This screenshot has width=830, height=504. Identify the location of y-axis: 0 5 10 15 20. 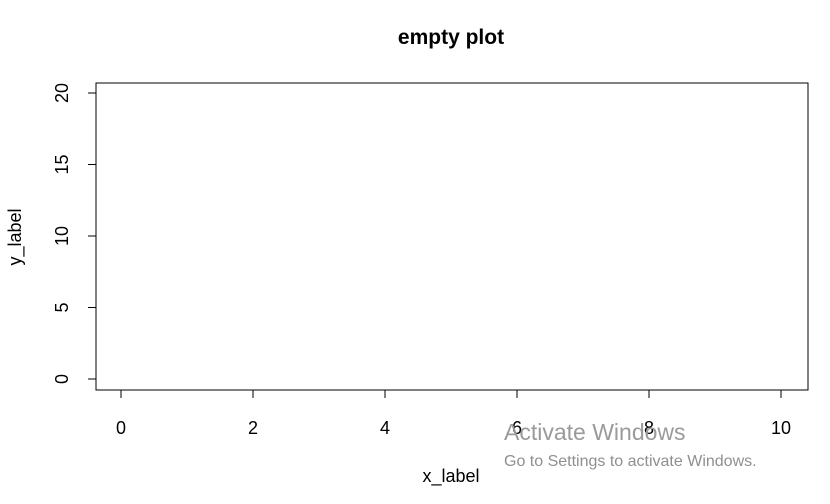
(74, 233).